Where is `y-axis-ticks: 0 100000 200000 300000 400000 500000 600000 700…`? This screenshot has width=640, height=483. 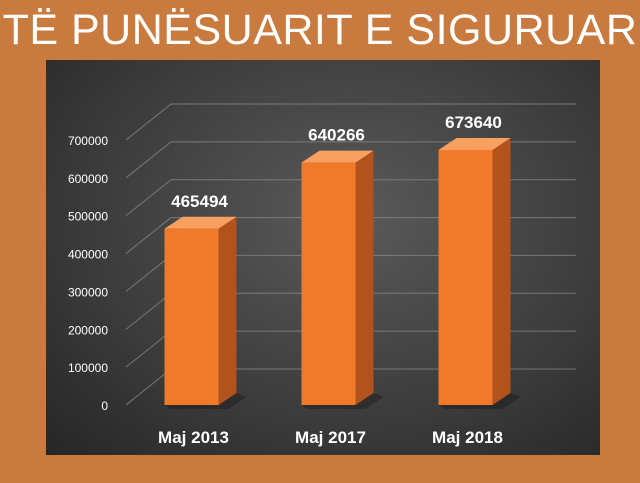 y-axis-ticks: 0 100000 200000 300000 400000 500000 600000 700… is located at coordinates (88, 273).